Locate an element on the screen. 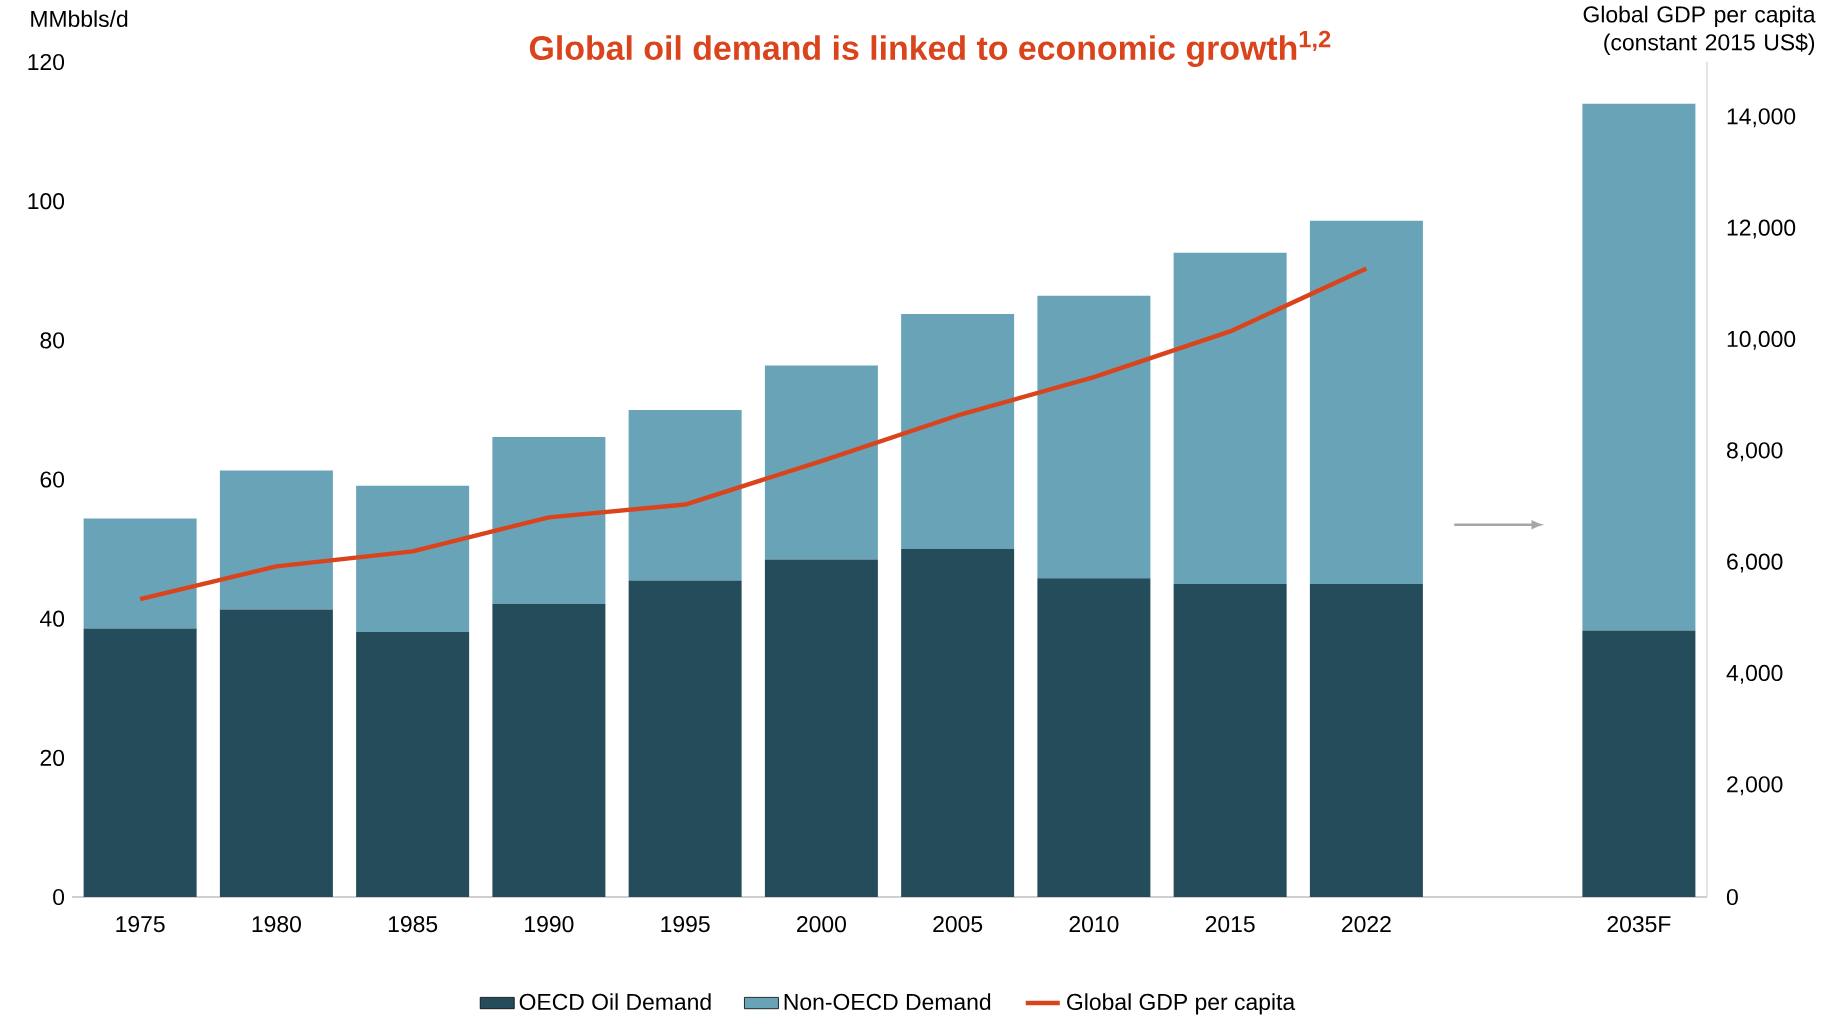 This screenshot has width=1831, height=1018. x-tick-label: 1975 is located at coordinates (140, 924).